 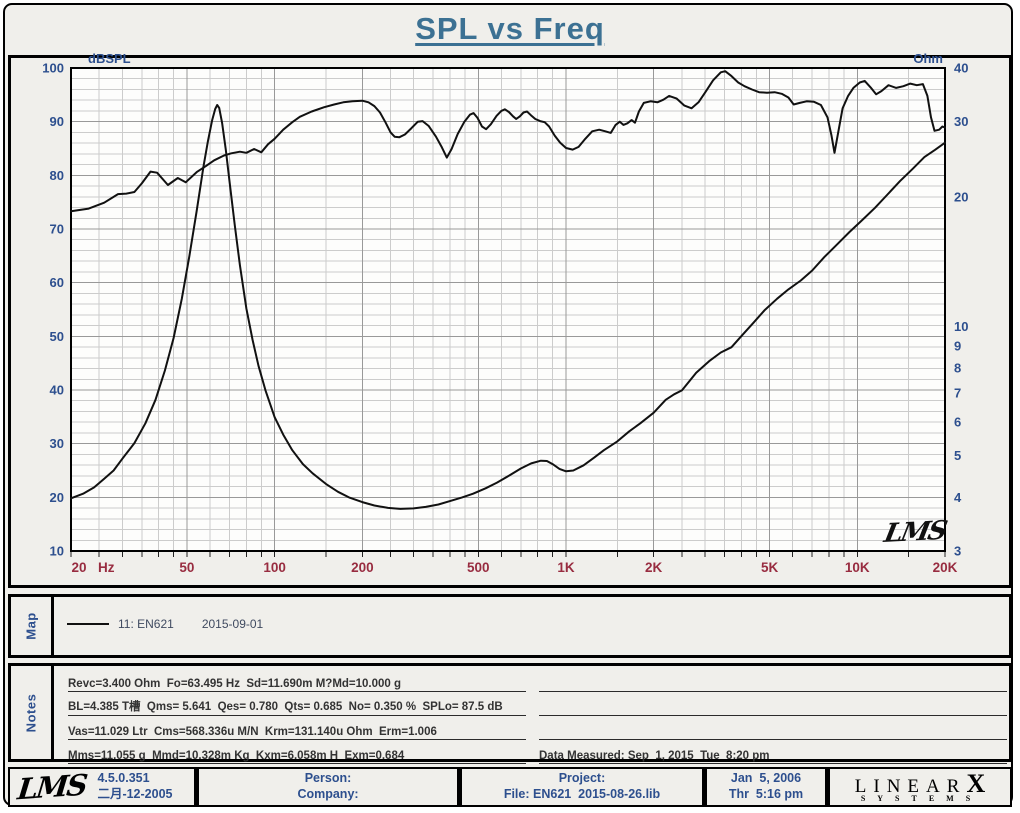 I want to click on notes-right-column: Data Measured: Sep 1, 2015 Tue 8:20 pm, so click(x=773, y=716).